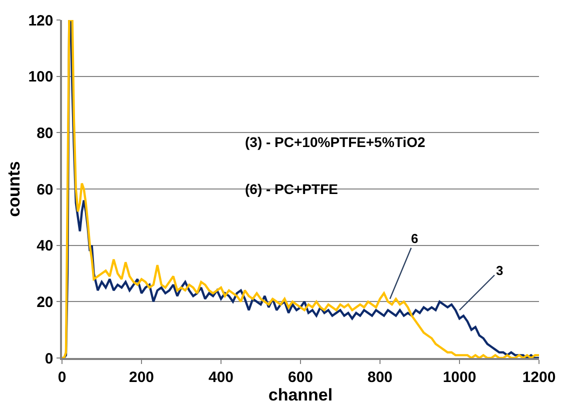  Describe the element at coordinates (41, 77) in the screenshot. I see `y-tick-label: 100` at that location.